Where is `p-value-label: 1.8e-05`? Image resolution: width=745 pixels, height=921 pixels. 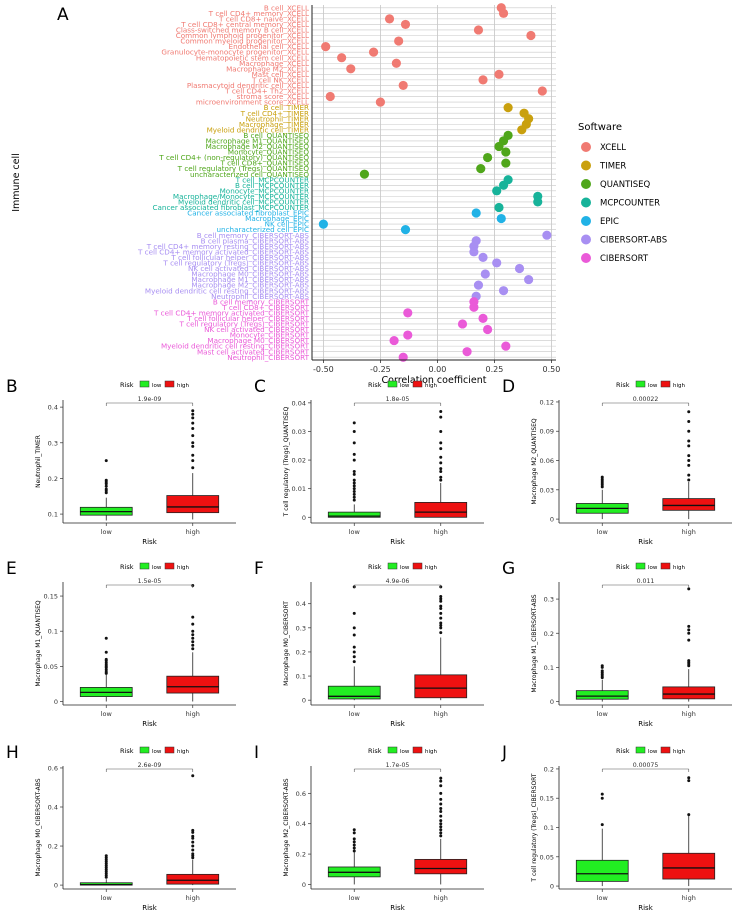
p-value-label: 1.8e-05 is located at coordinates (398, 399).